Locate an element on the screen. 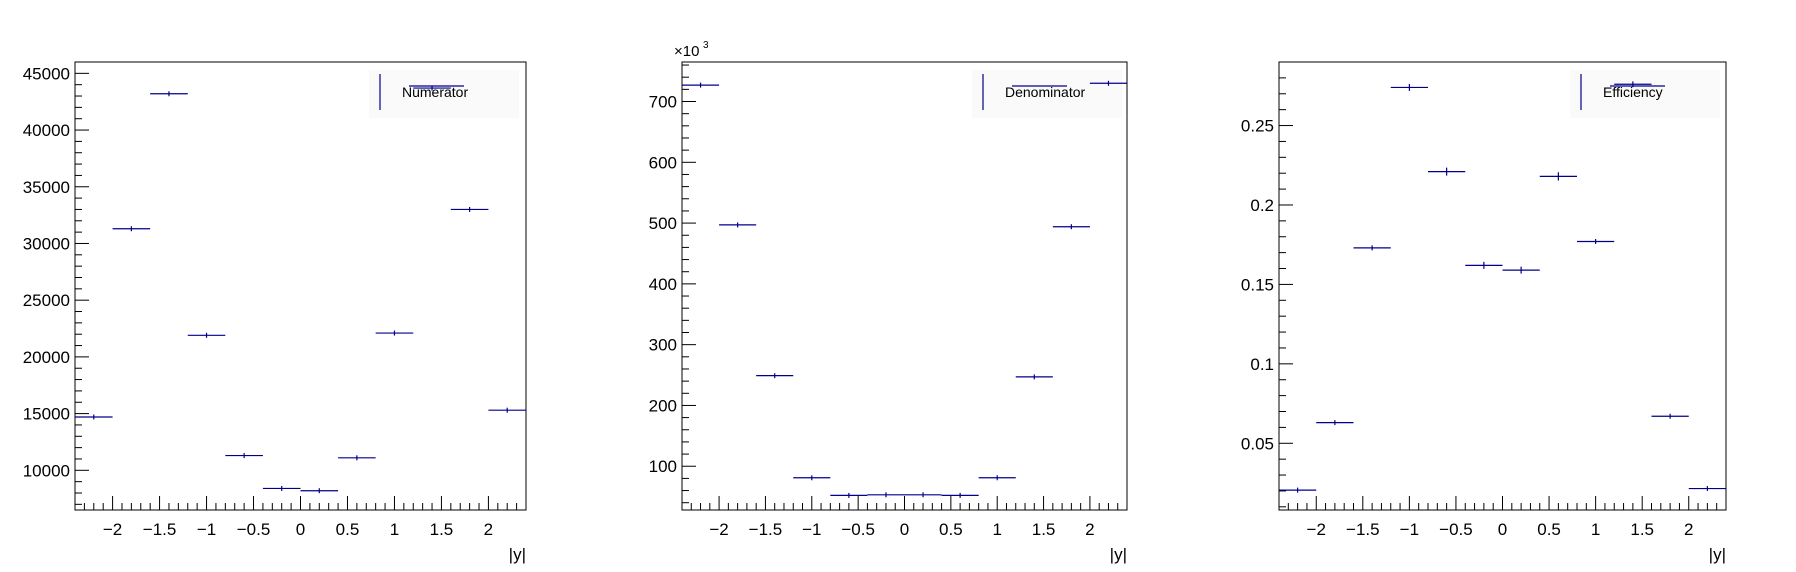 The height and width of the screenshot is (572, 1796). y-tick-label: 100 is located at coordinates (663, 466).